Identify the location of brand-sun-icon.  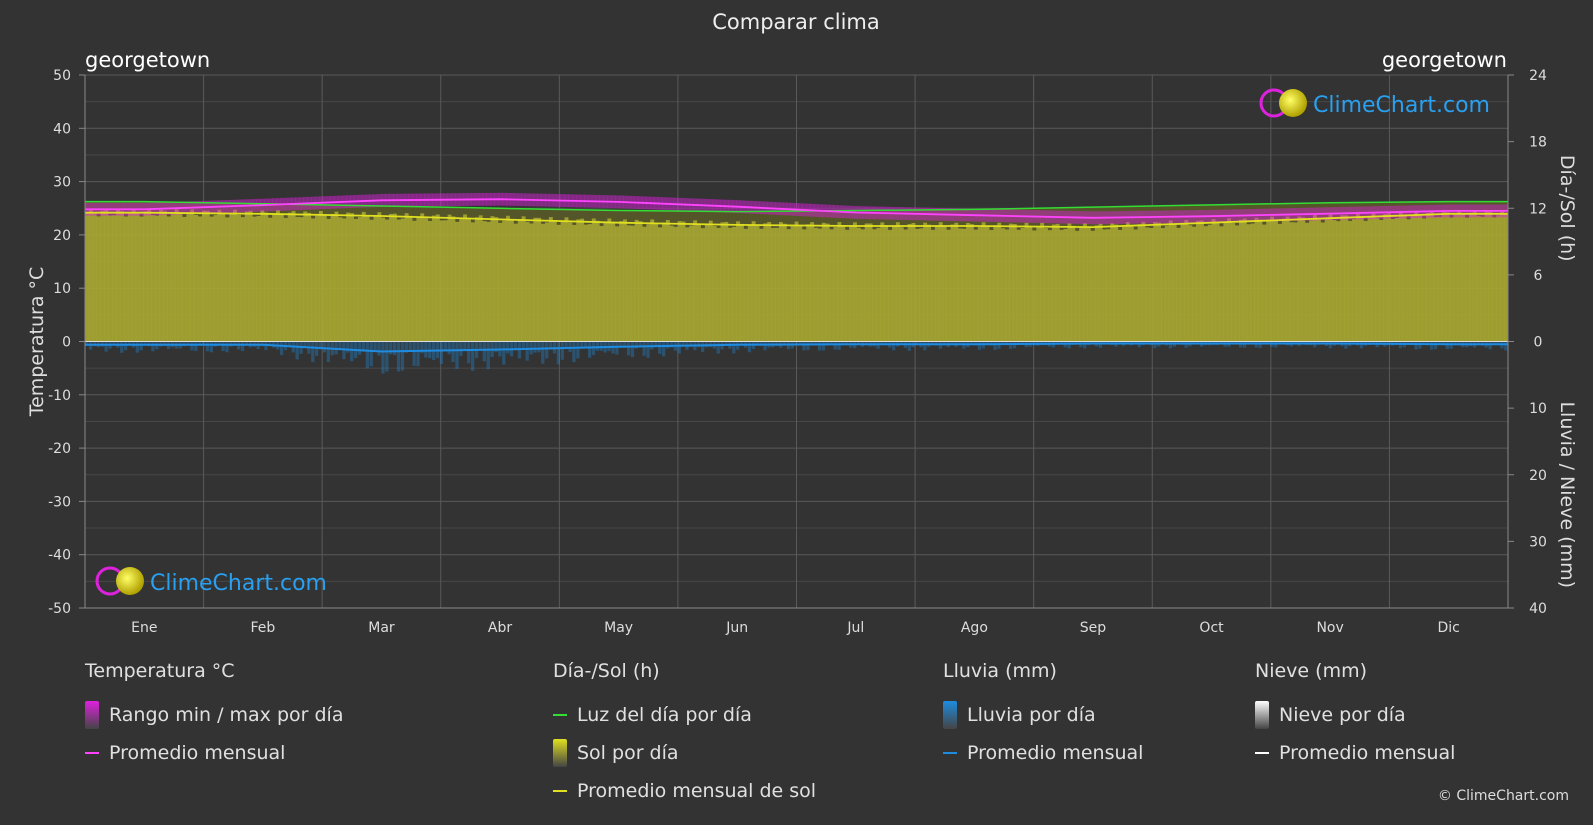
(130, 581).